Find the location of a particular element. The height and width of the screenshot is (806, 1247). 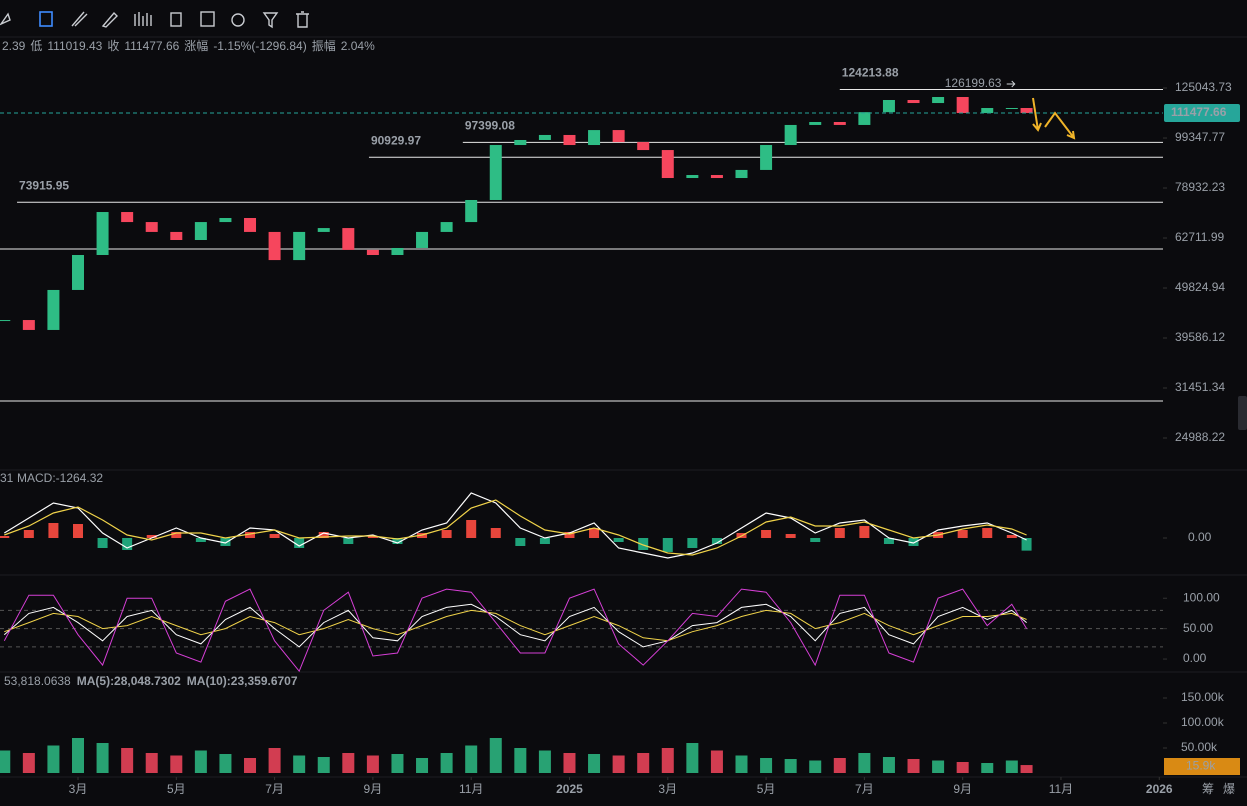

x-tick-label: 7月 is located at coordinates (274, 789).